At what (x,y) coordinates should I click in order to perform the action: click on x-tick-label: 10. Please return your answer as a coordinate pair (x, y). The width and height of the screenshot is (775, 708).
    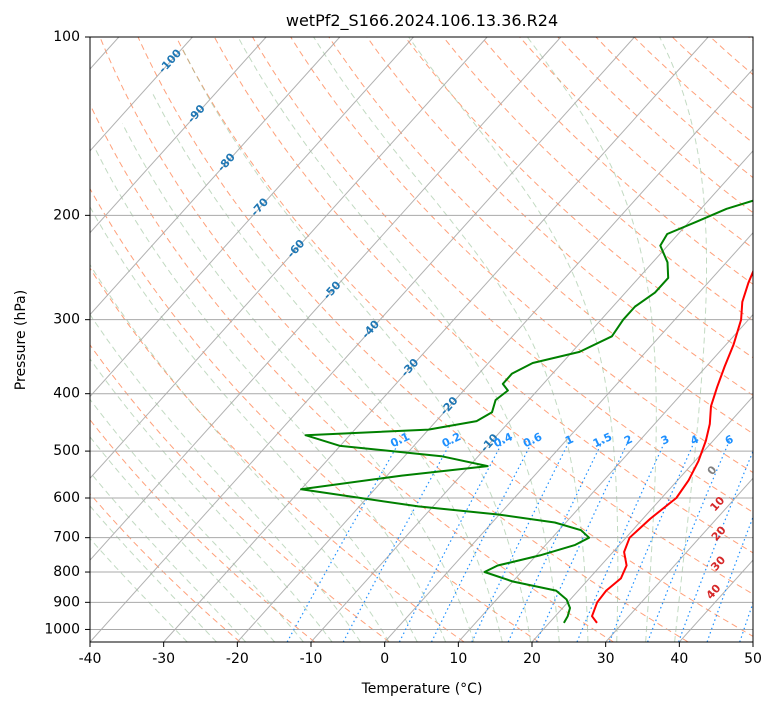
    Looking at the image, I should click on (458, 659).